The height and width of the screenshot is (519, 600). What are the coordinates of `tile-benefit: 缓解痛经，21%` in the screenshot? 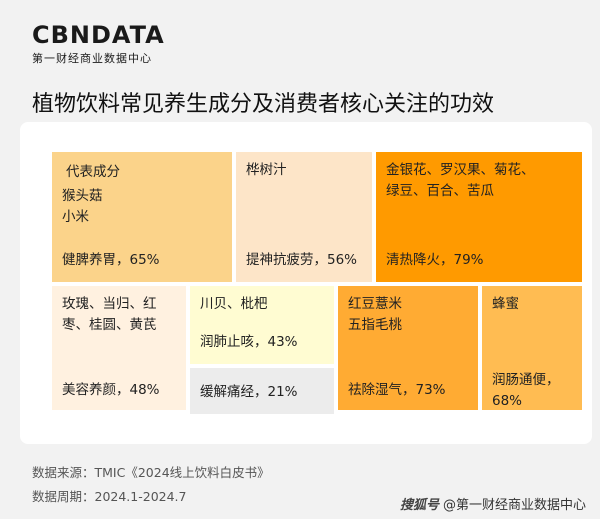 It's located at (249, 392).